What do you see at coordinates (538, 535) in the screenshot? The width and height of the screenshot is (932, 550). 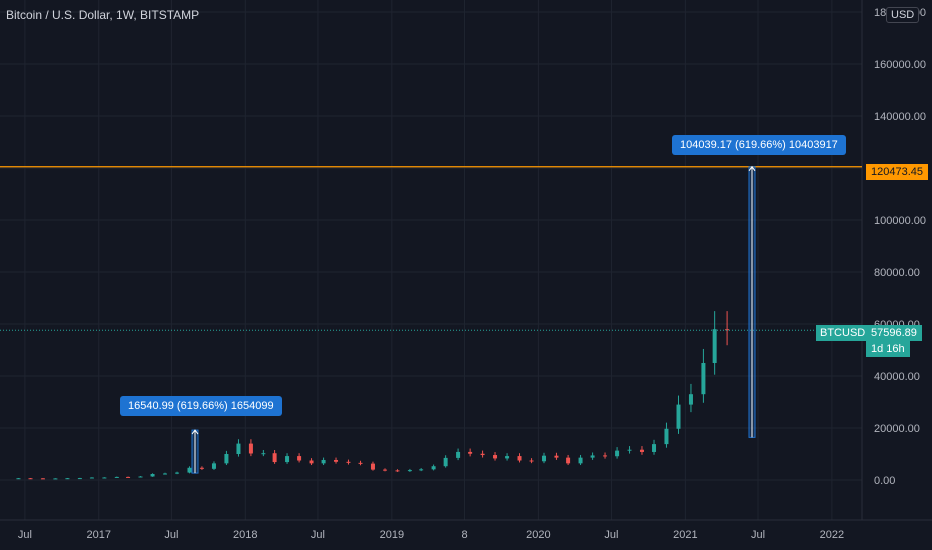 I see `x-tick-label: 2020` at bounding box center [538, 535].